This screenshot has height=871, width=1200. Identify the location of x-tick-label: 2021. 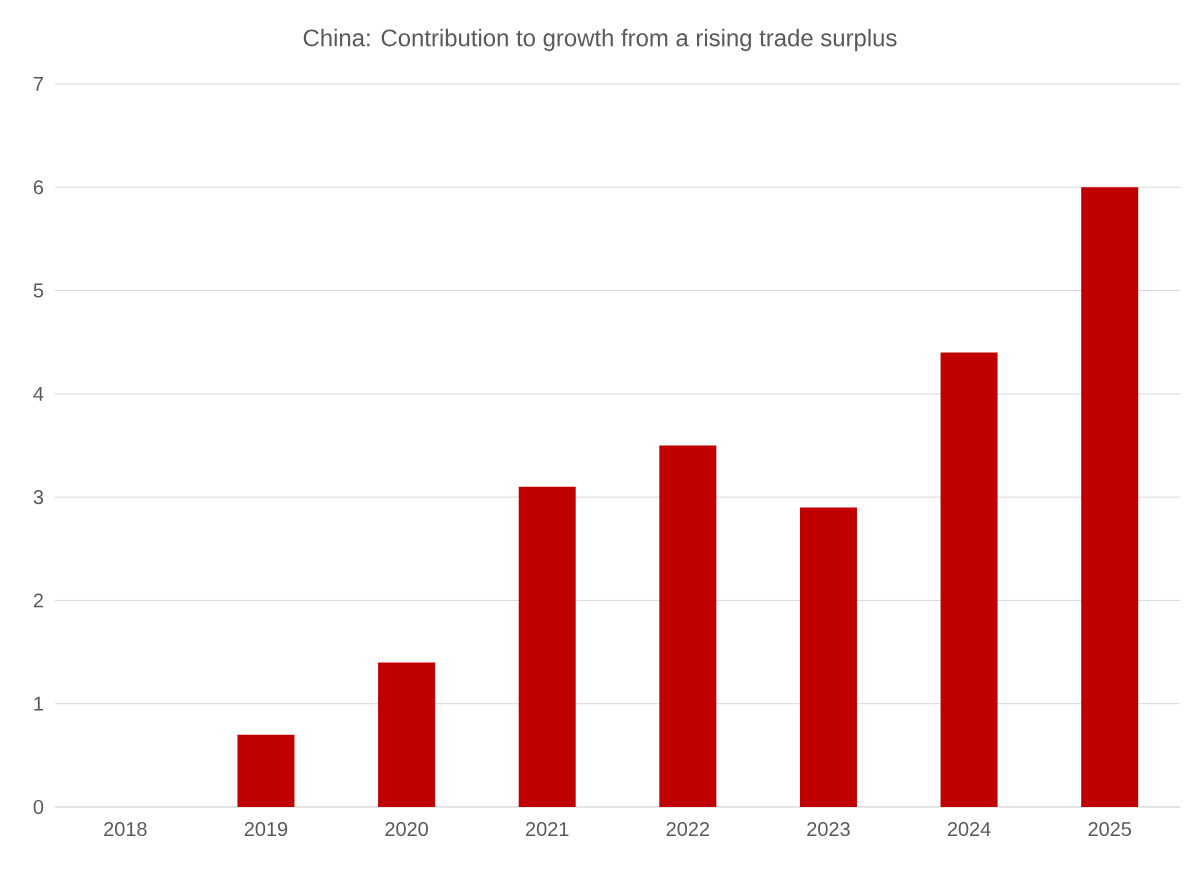
(547, 829).